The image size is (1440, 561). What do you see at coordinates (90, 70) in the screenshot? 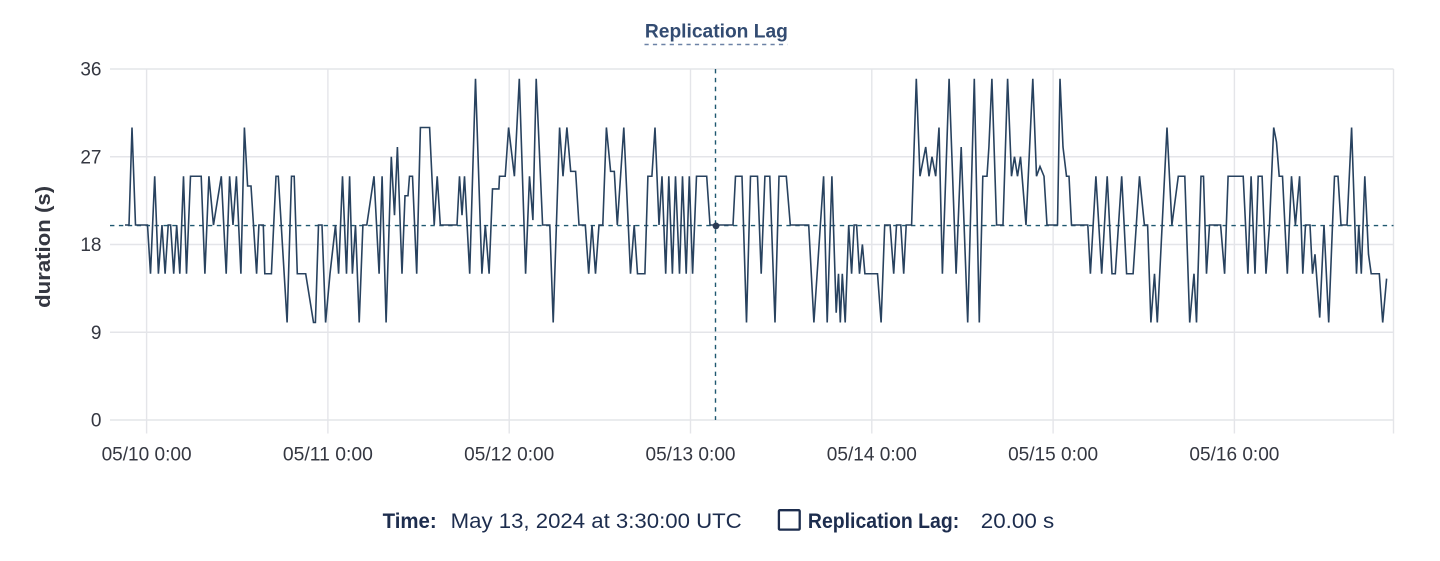
I see `svg-text: 36` at bounding box center [90, 70].